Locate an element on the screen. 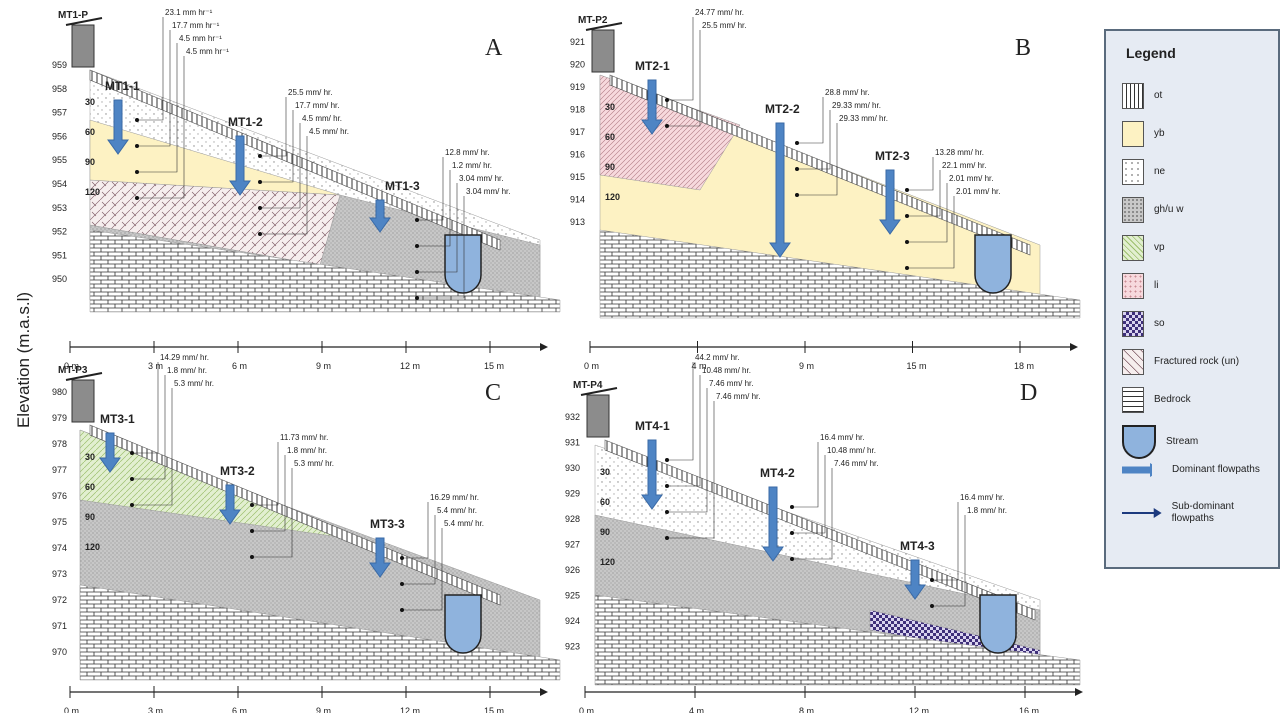 The height and width of the screenshot is (713, 1285). infiltration-rate: 14.29 mm/ hr. is located at coordinates (184, 357).